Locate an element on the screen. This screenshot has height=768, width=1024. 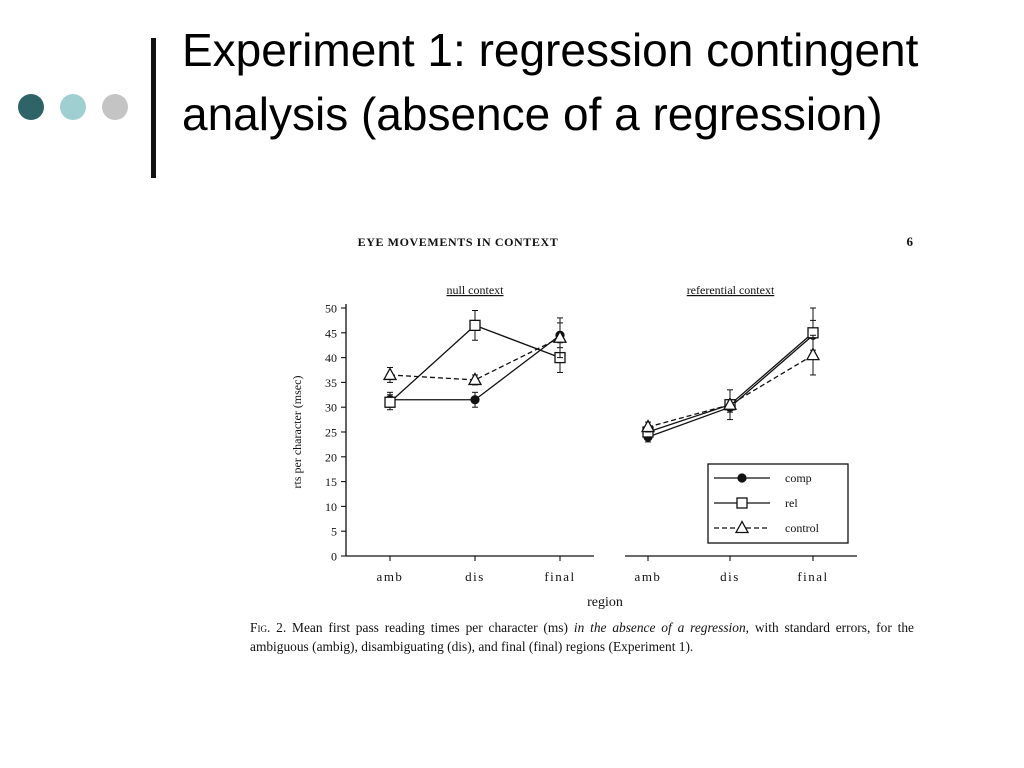
legend-marker-comp is located at coordinates (742, 478).